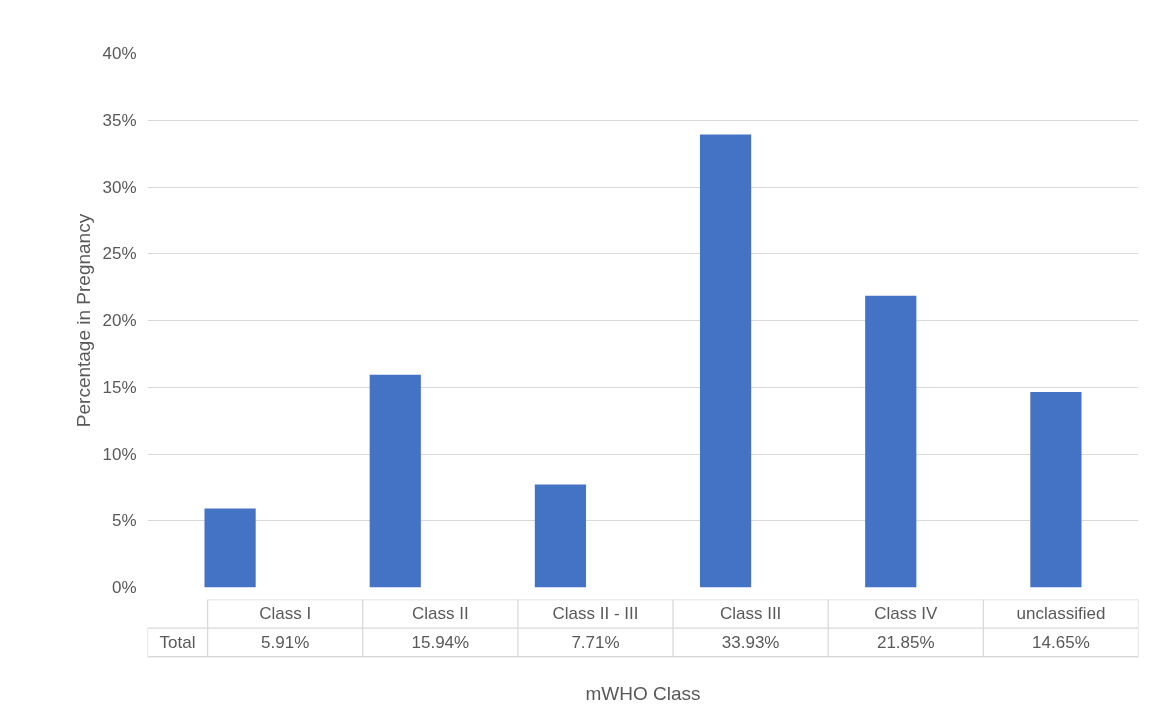 The width and height of the screenshot is (1149, 706). Describe the element at coordinates (595, 642) in the screenshot. I see `data-label: 7.71%` at that location.